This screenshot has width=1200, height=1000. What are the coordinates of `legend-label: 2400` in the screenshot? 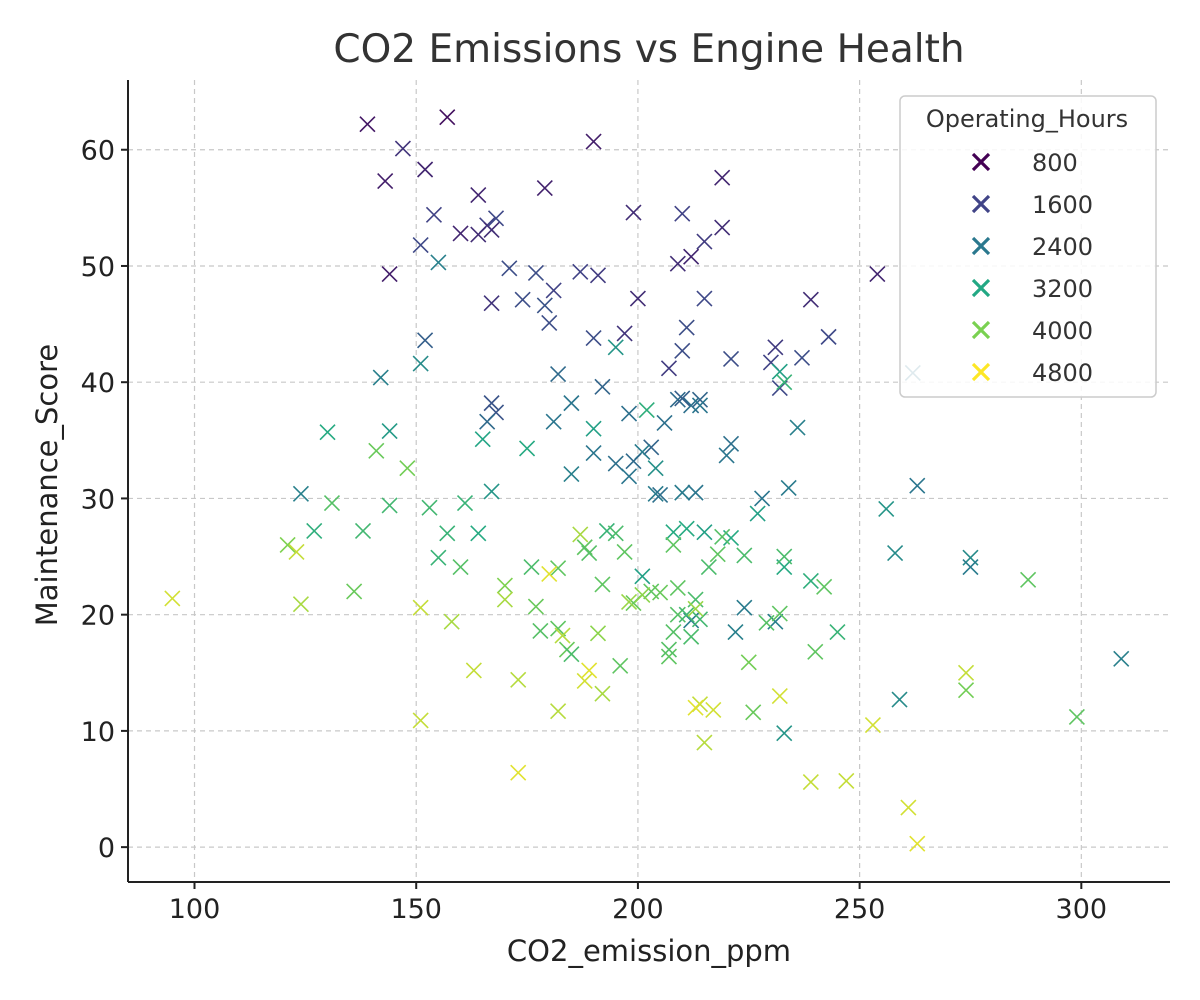 It's located at (1062, 247).